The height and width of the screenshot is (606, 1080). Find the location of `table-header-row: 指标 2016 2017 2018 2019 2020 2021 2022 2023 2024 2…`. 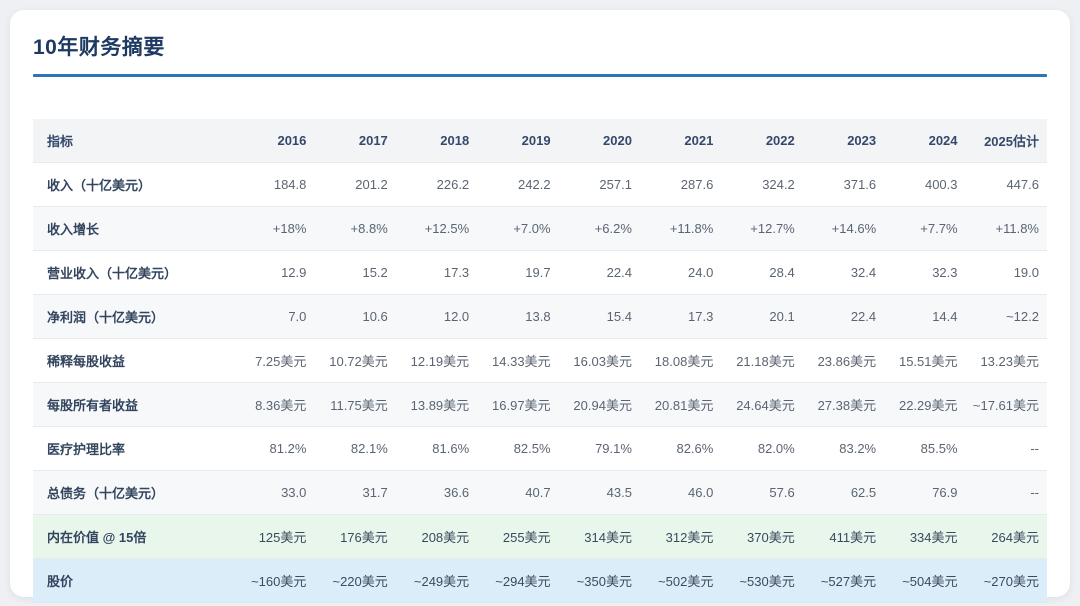

table-header-row: 指标 2016 2017 2018 2019 2020 2021 2022 2023 2024 2… is located at coordinates (540, 141).